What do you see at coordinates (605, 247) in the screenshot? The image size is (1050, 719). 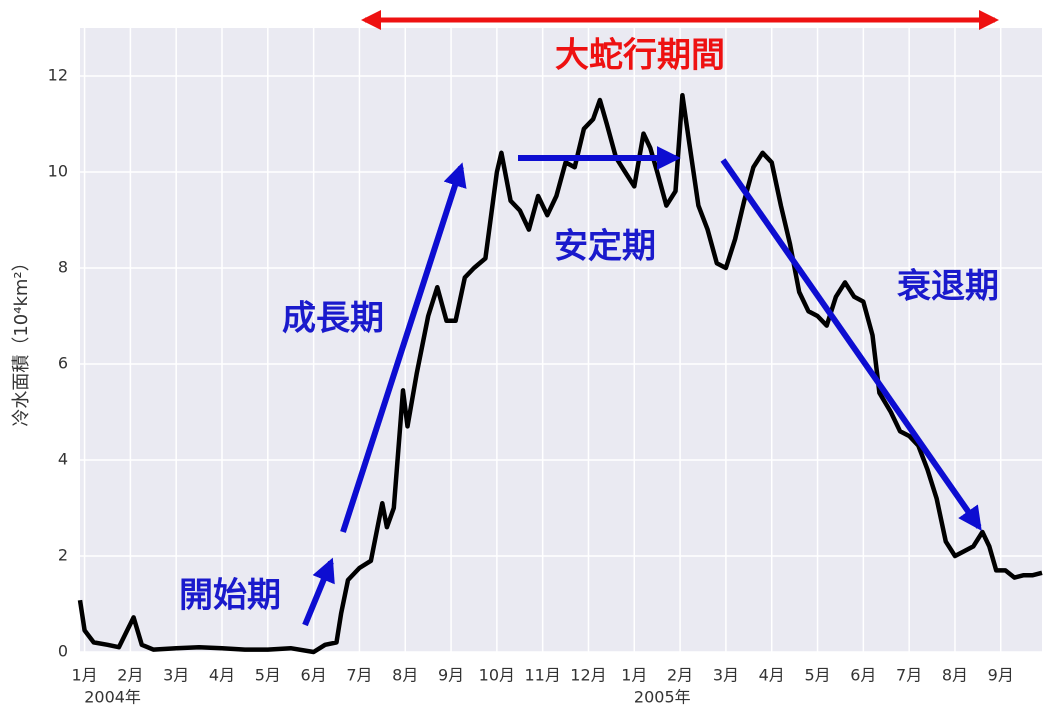 I see `annotation: 安定期` at bounding box center [605, 247].